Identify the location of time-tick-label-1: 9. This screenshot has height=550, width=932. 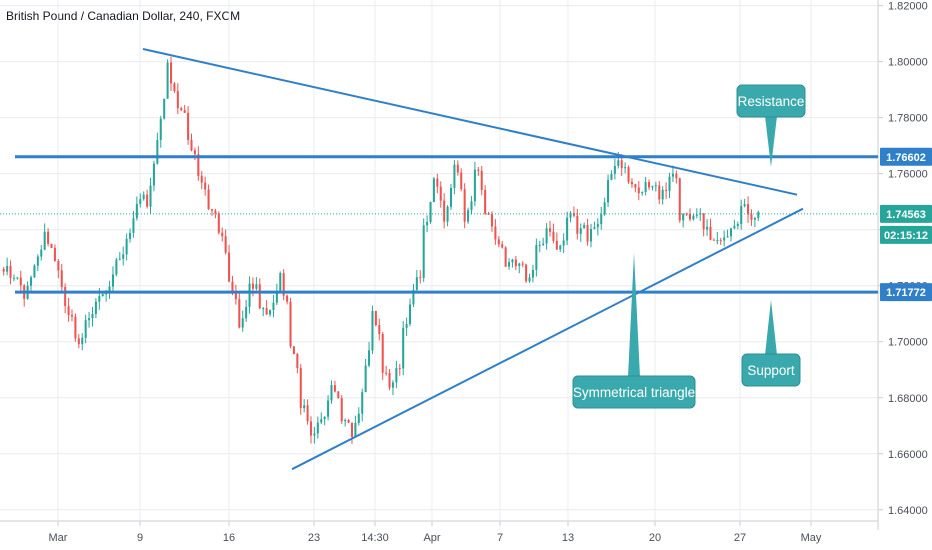
(140, 538).